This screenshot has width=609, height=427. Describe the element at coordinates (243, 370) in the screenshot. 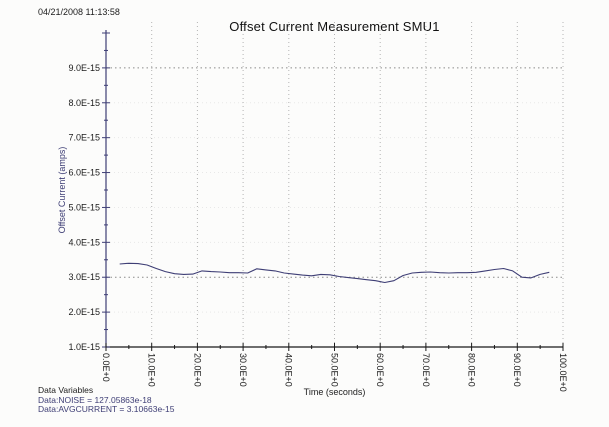

I see `x-tick-label: 30.0E+0` at that location.